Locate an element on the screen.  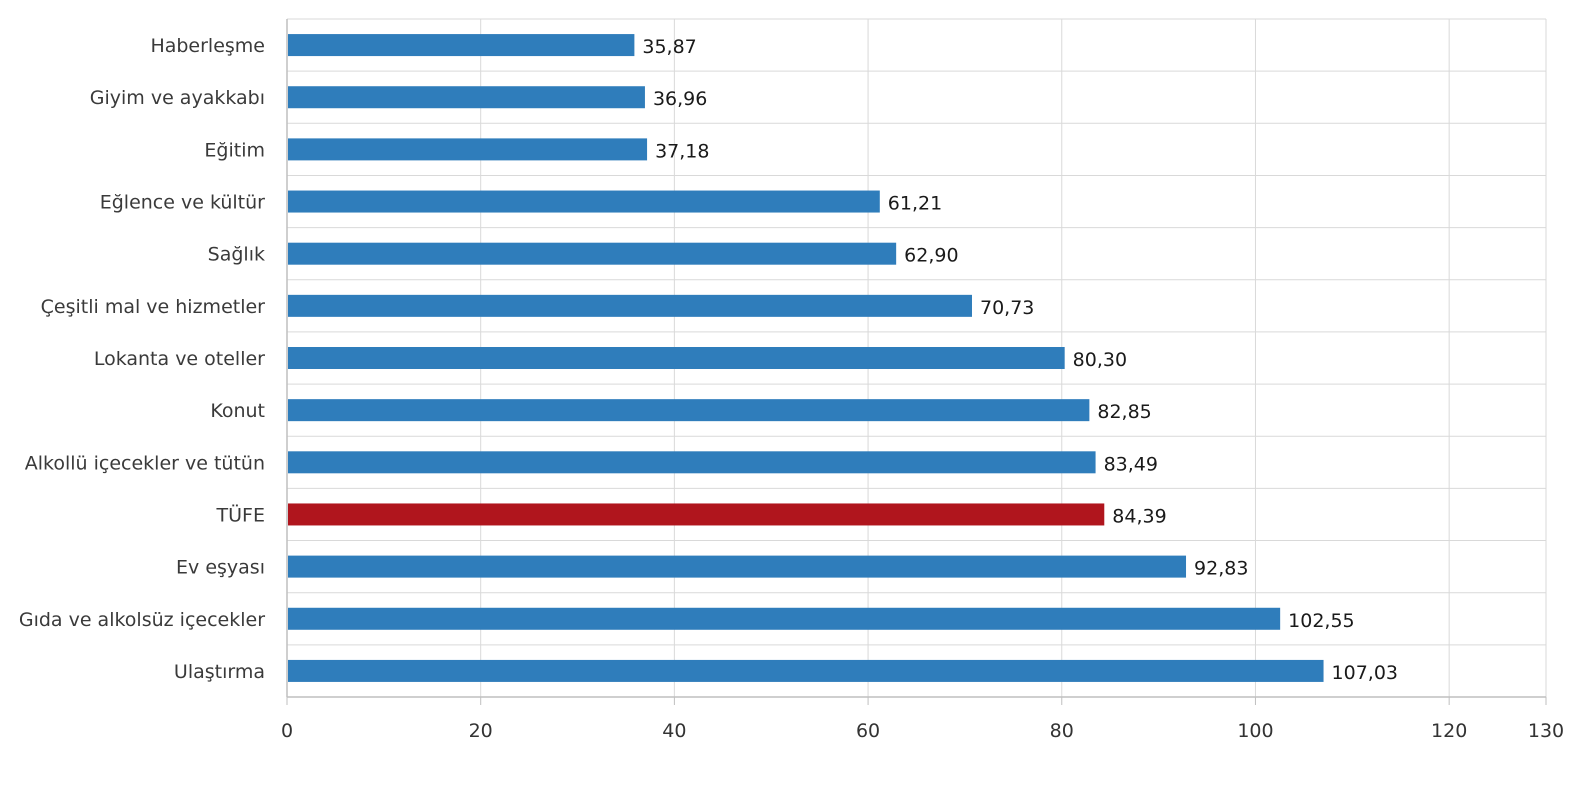
category-label-4: Sağlık is located at coordinates (236, 255).